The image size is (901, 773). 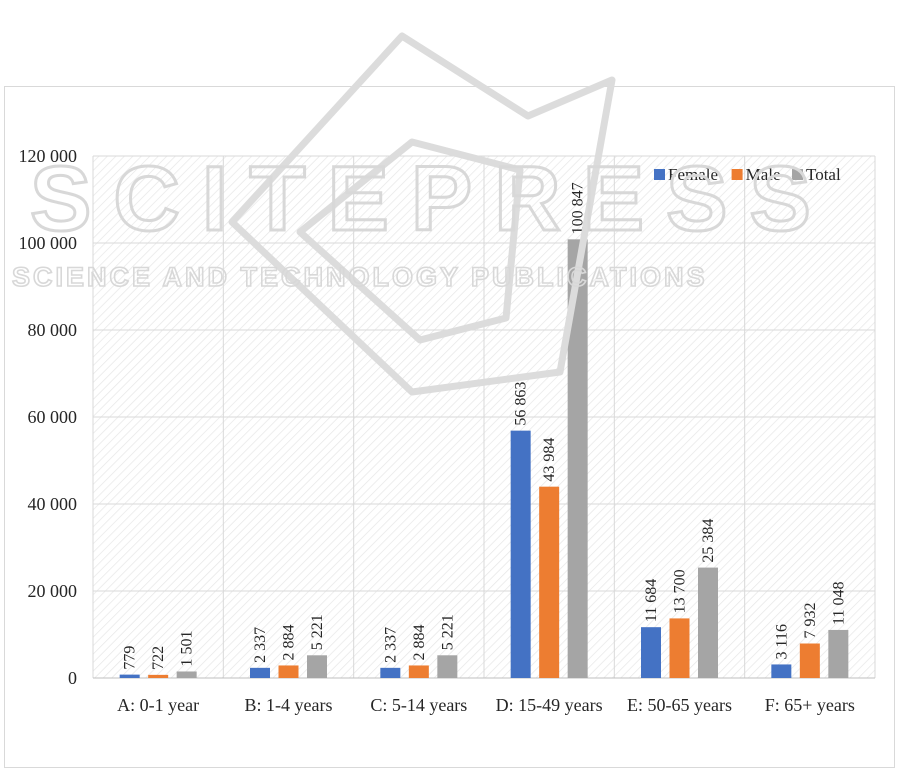 What do you see at coordinates (578, 208) in the screenshot?
I see `data-label: 100 847` at bounding box center [578, 208].